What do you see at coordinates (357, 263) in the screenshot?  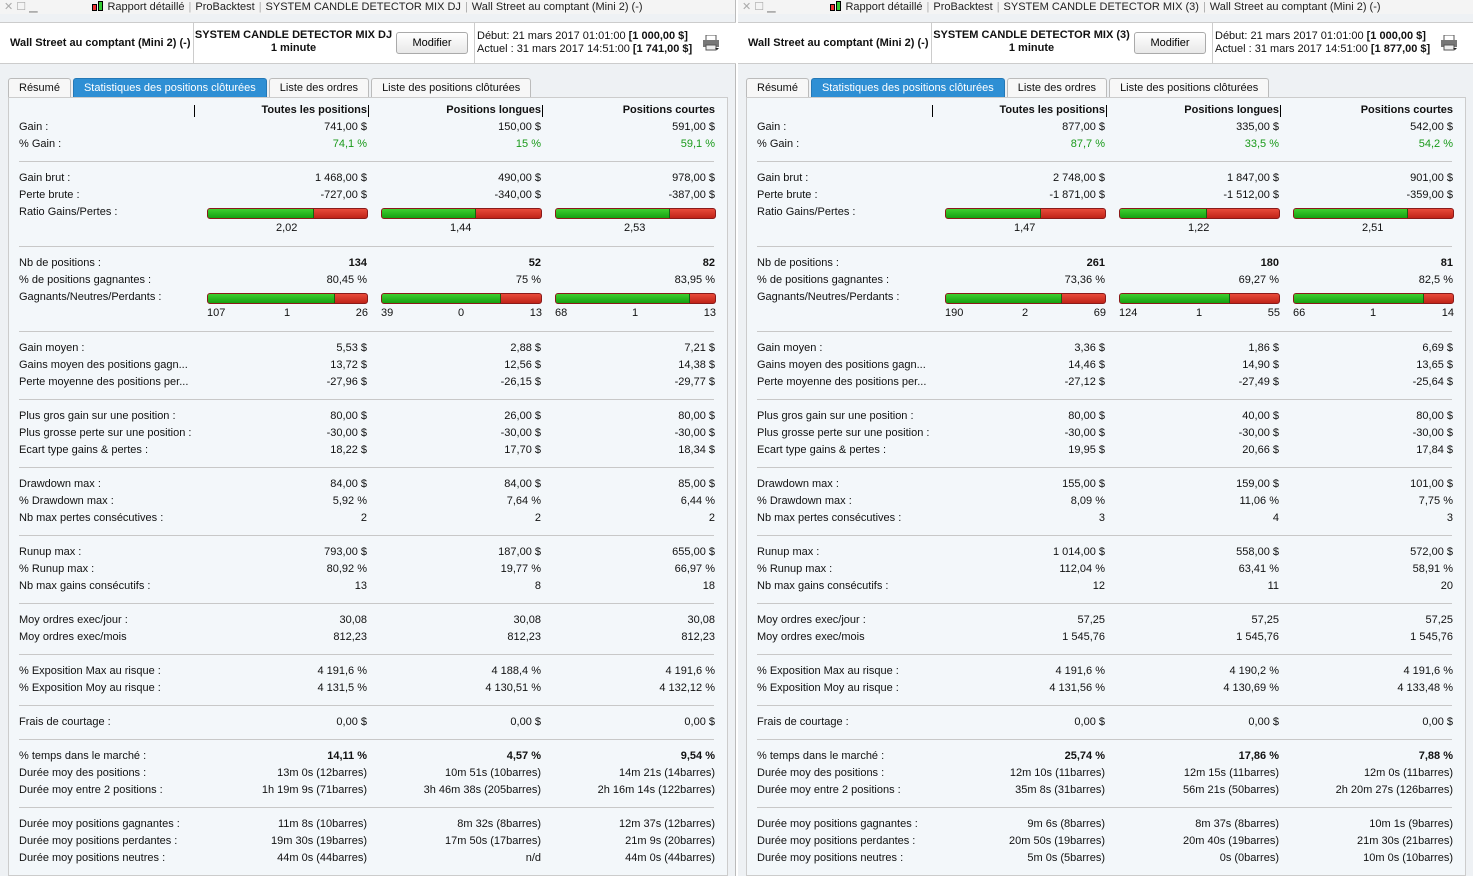 I see `stat-value: 134` at bounding box center [357, 263].